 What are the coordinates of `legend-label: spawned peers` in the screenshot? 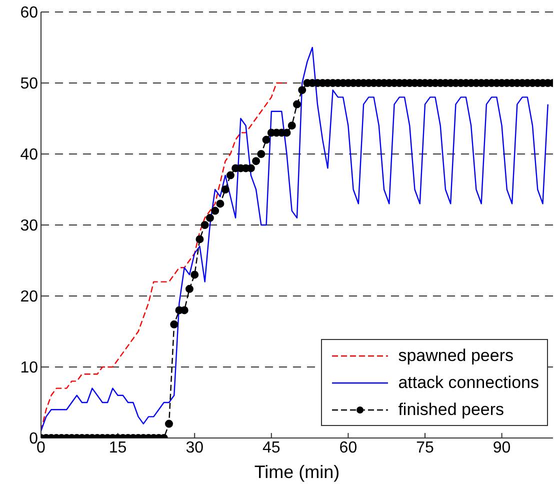 It's located at (456, 356).